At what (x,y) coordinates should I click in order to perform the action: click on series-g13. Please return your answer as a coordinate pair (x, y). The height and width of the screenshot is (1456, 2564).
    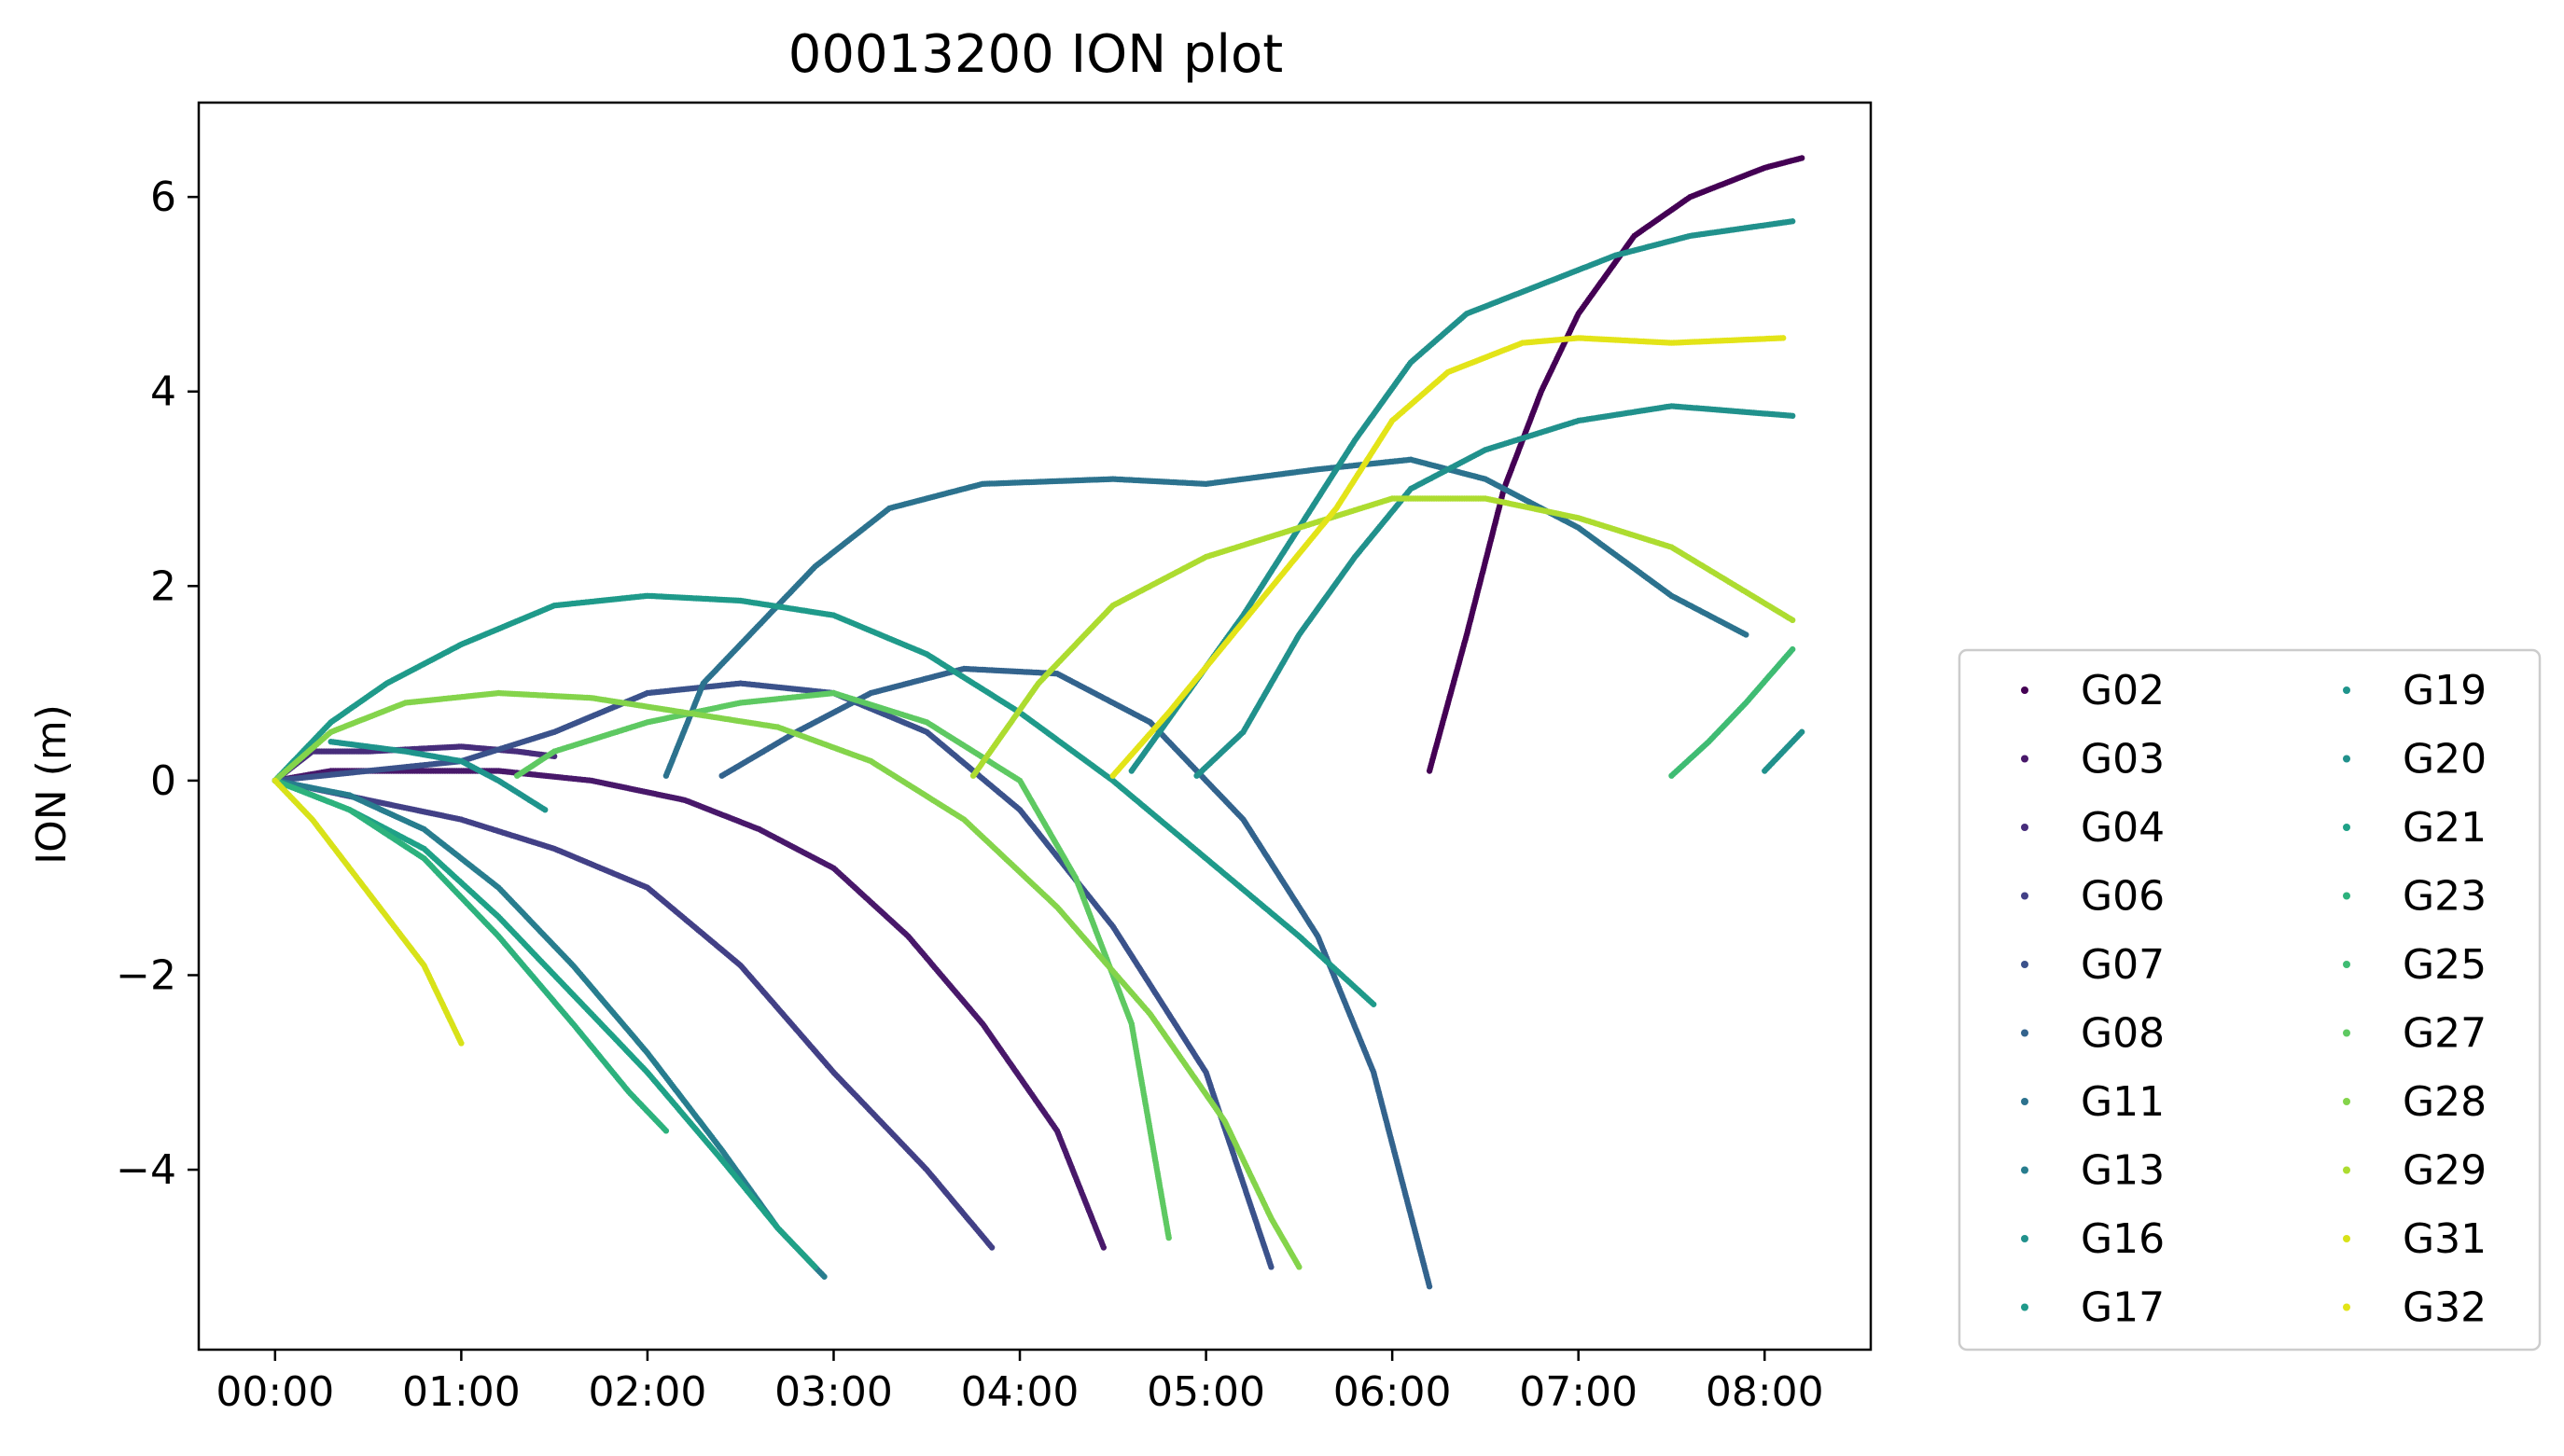
    Looking at the image, I should click on (550, 1028).